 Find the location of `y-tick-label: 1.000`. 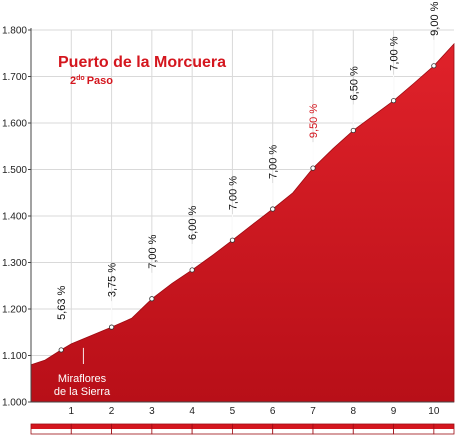

y-tick-label: 1.000 is located at coordinates (14, 403).